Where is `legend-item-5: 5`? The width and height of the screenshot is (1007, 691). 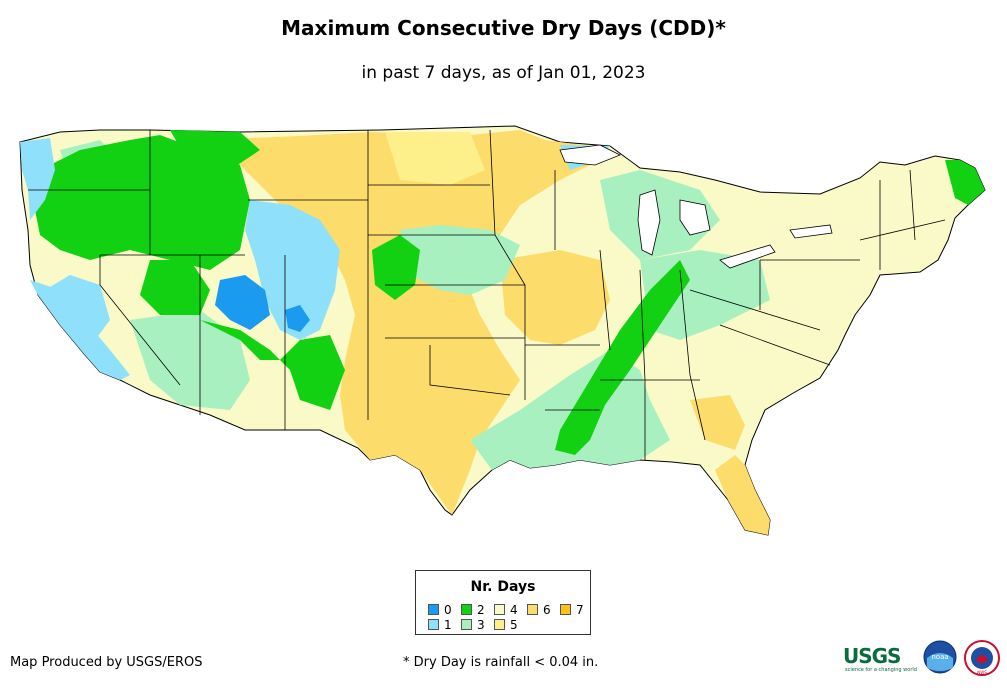 legend-item-5: 5 is located at coordinates (506, 625).